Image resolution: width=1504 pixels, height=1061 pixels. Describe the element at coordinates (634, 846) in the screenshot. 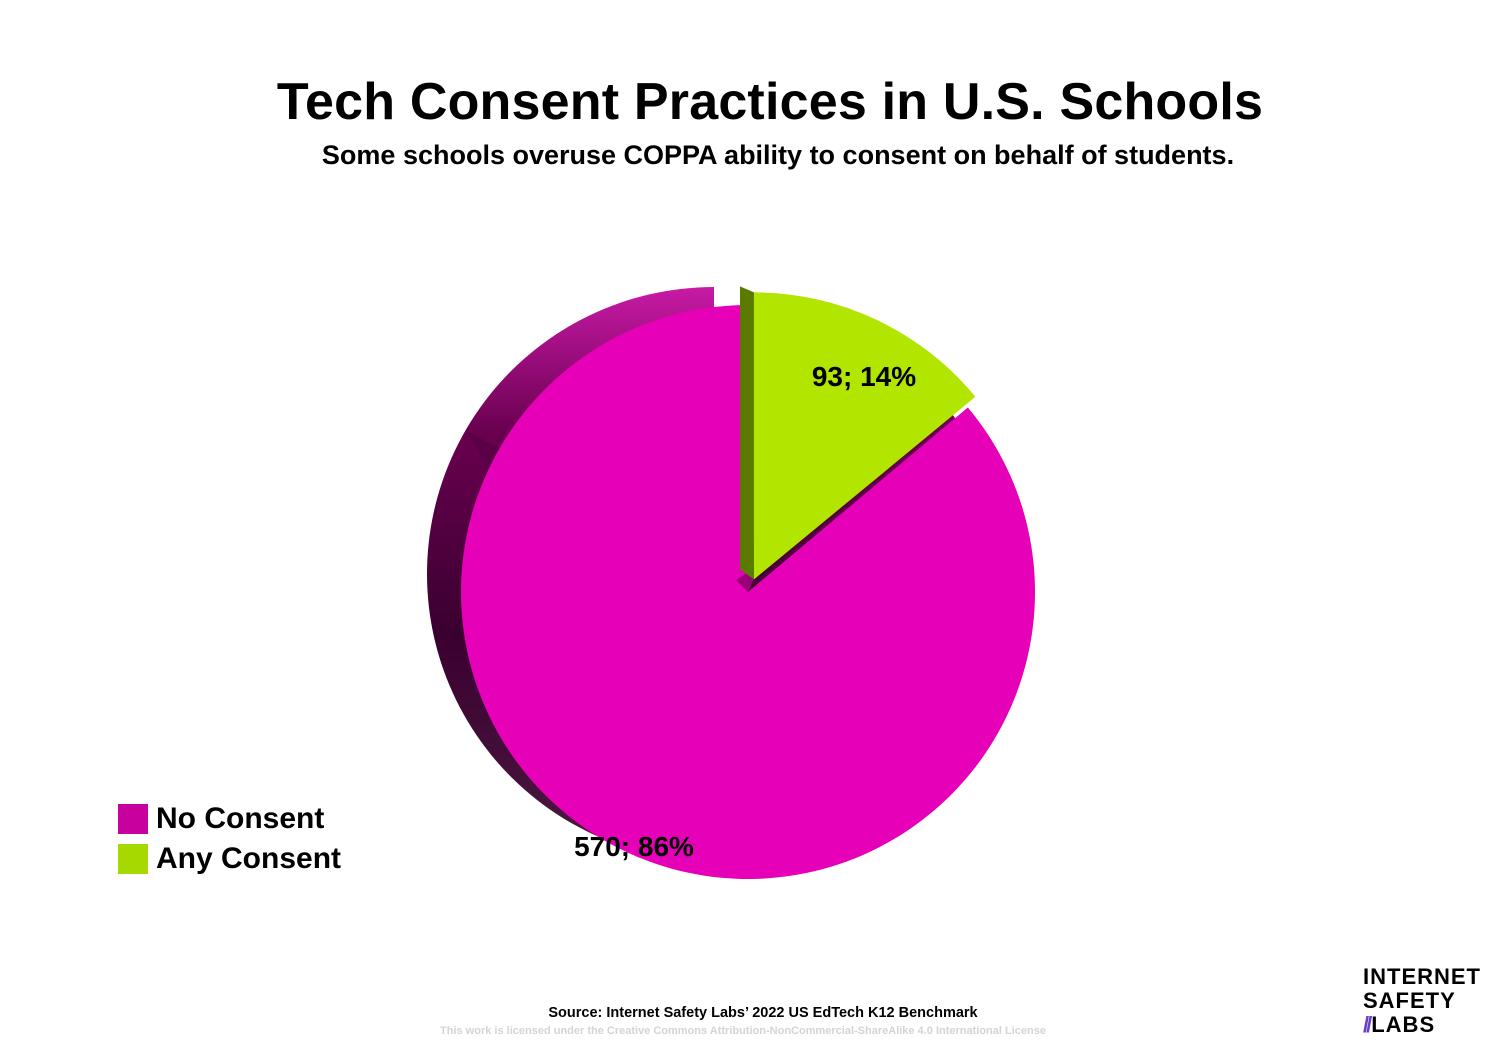

I see `data-label-no-consent: 570; 86%` at that location.